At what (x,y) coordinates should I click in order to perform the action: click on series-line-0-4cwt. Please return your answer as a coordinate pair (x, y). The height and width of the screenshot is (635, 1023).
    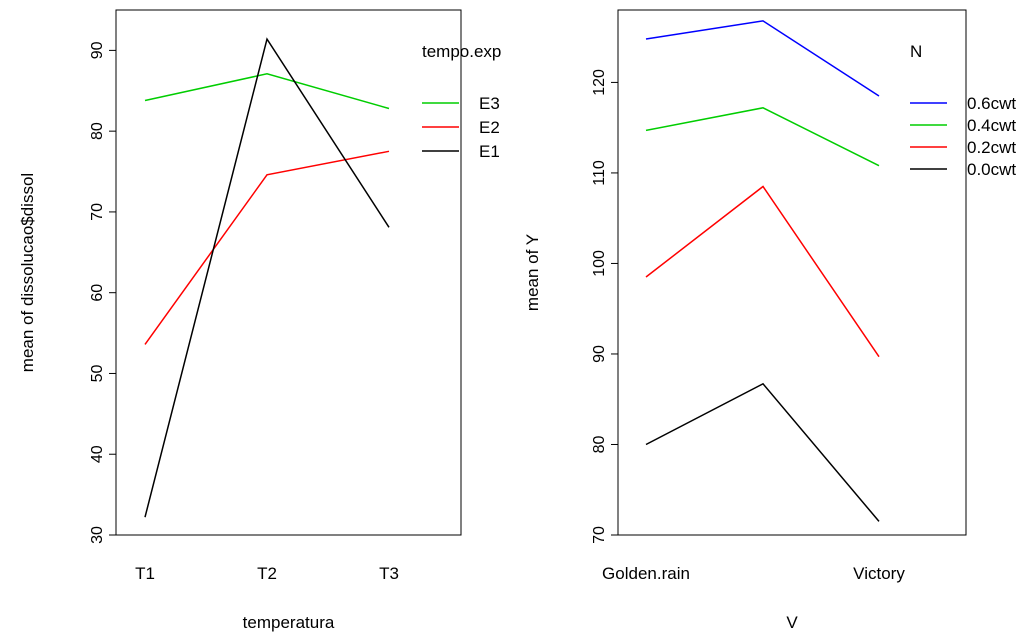
    Looking at the image, I should click on (762, 137).